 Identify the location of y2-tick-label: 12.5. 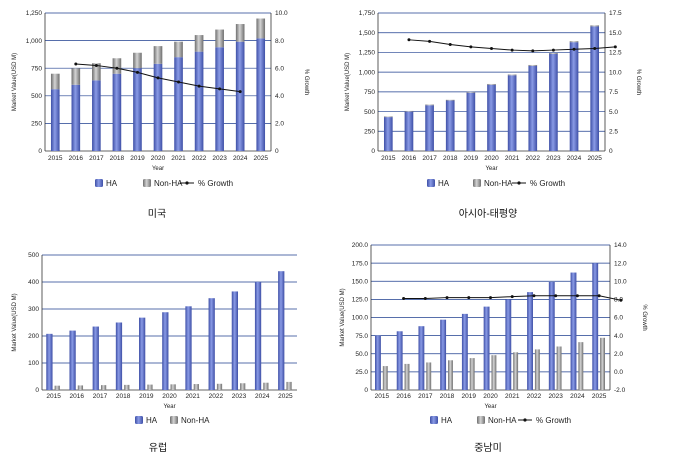
(615, 53).